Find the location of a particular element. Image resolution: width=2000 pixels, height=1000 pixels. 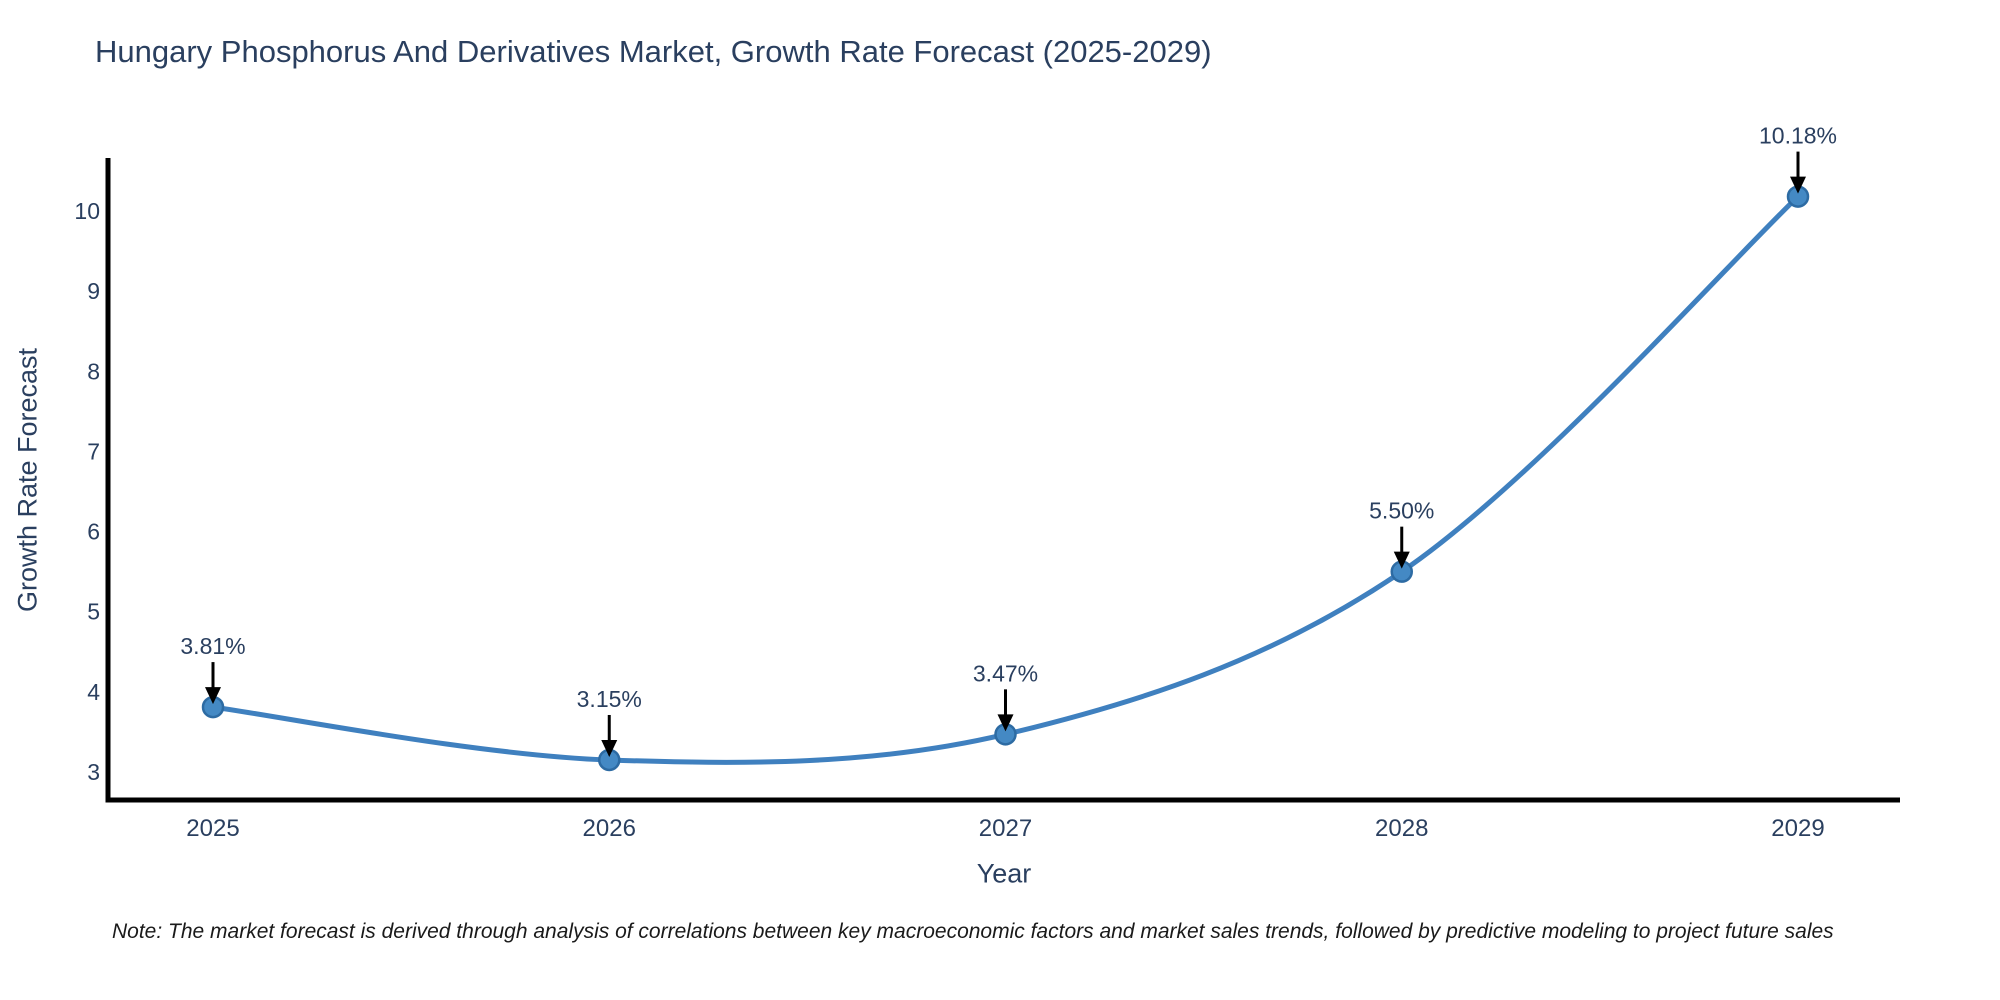

y-axis-line is located at coordinates (108, 480).